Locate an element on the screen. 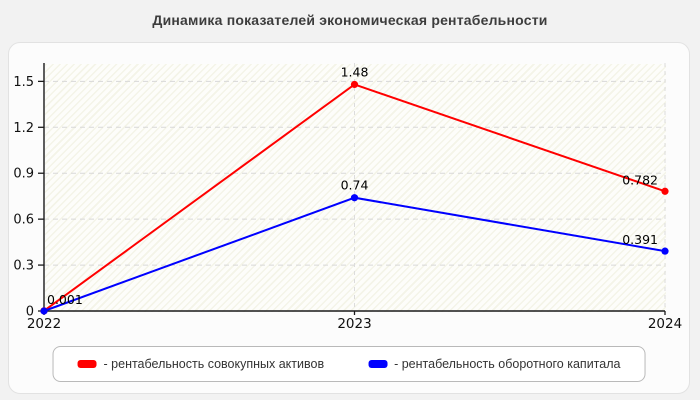  legend-swatch-red is located at coordinates (87, 364).